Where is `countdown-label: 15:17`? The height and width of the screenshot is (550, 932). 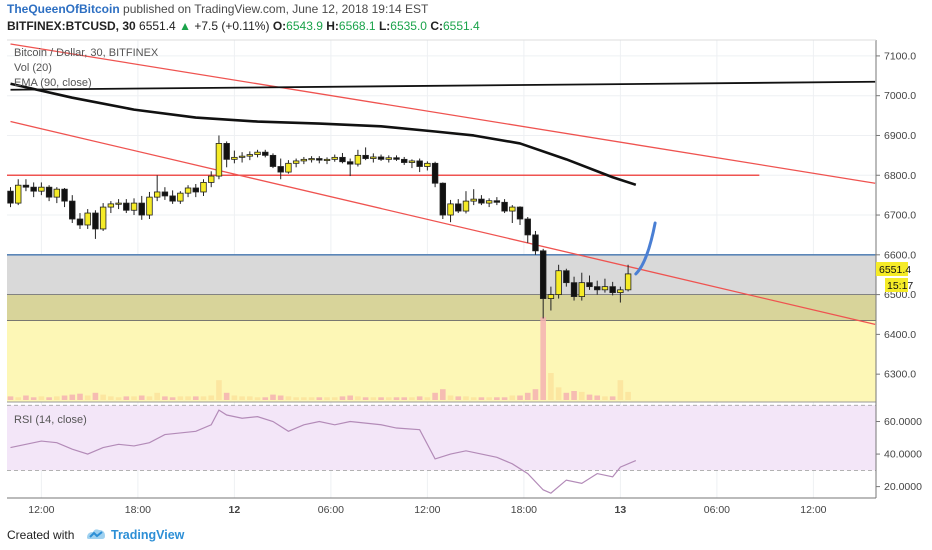 countdown-label: 15:17 is located at coordinates (900, 286).